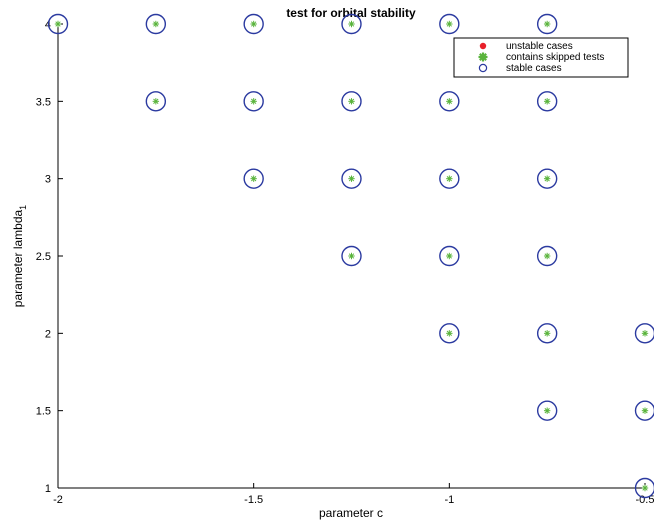 The width and height of the screenshot is (654, 525). What do you see at coordinates (43, 102) in the screenshot?
I see `y-tick-label: 3.5` at bounding box center [43, 102].